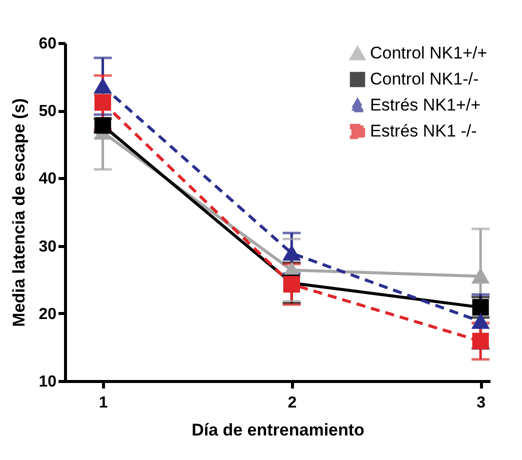 The width and height of the screenshot is (522, 460). Describe the element at coordinates (481, 403) in the screenshot. I see `x-tick-label: 3` at that location.